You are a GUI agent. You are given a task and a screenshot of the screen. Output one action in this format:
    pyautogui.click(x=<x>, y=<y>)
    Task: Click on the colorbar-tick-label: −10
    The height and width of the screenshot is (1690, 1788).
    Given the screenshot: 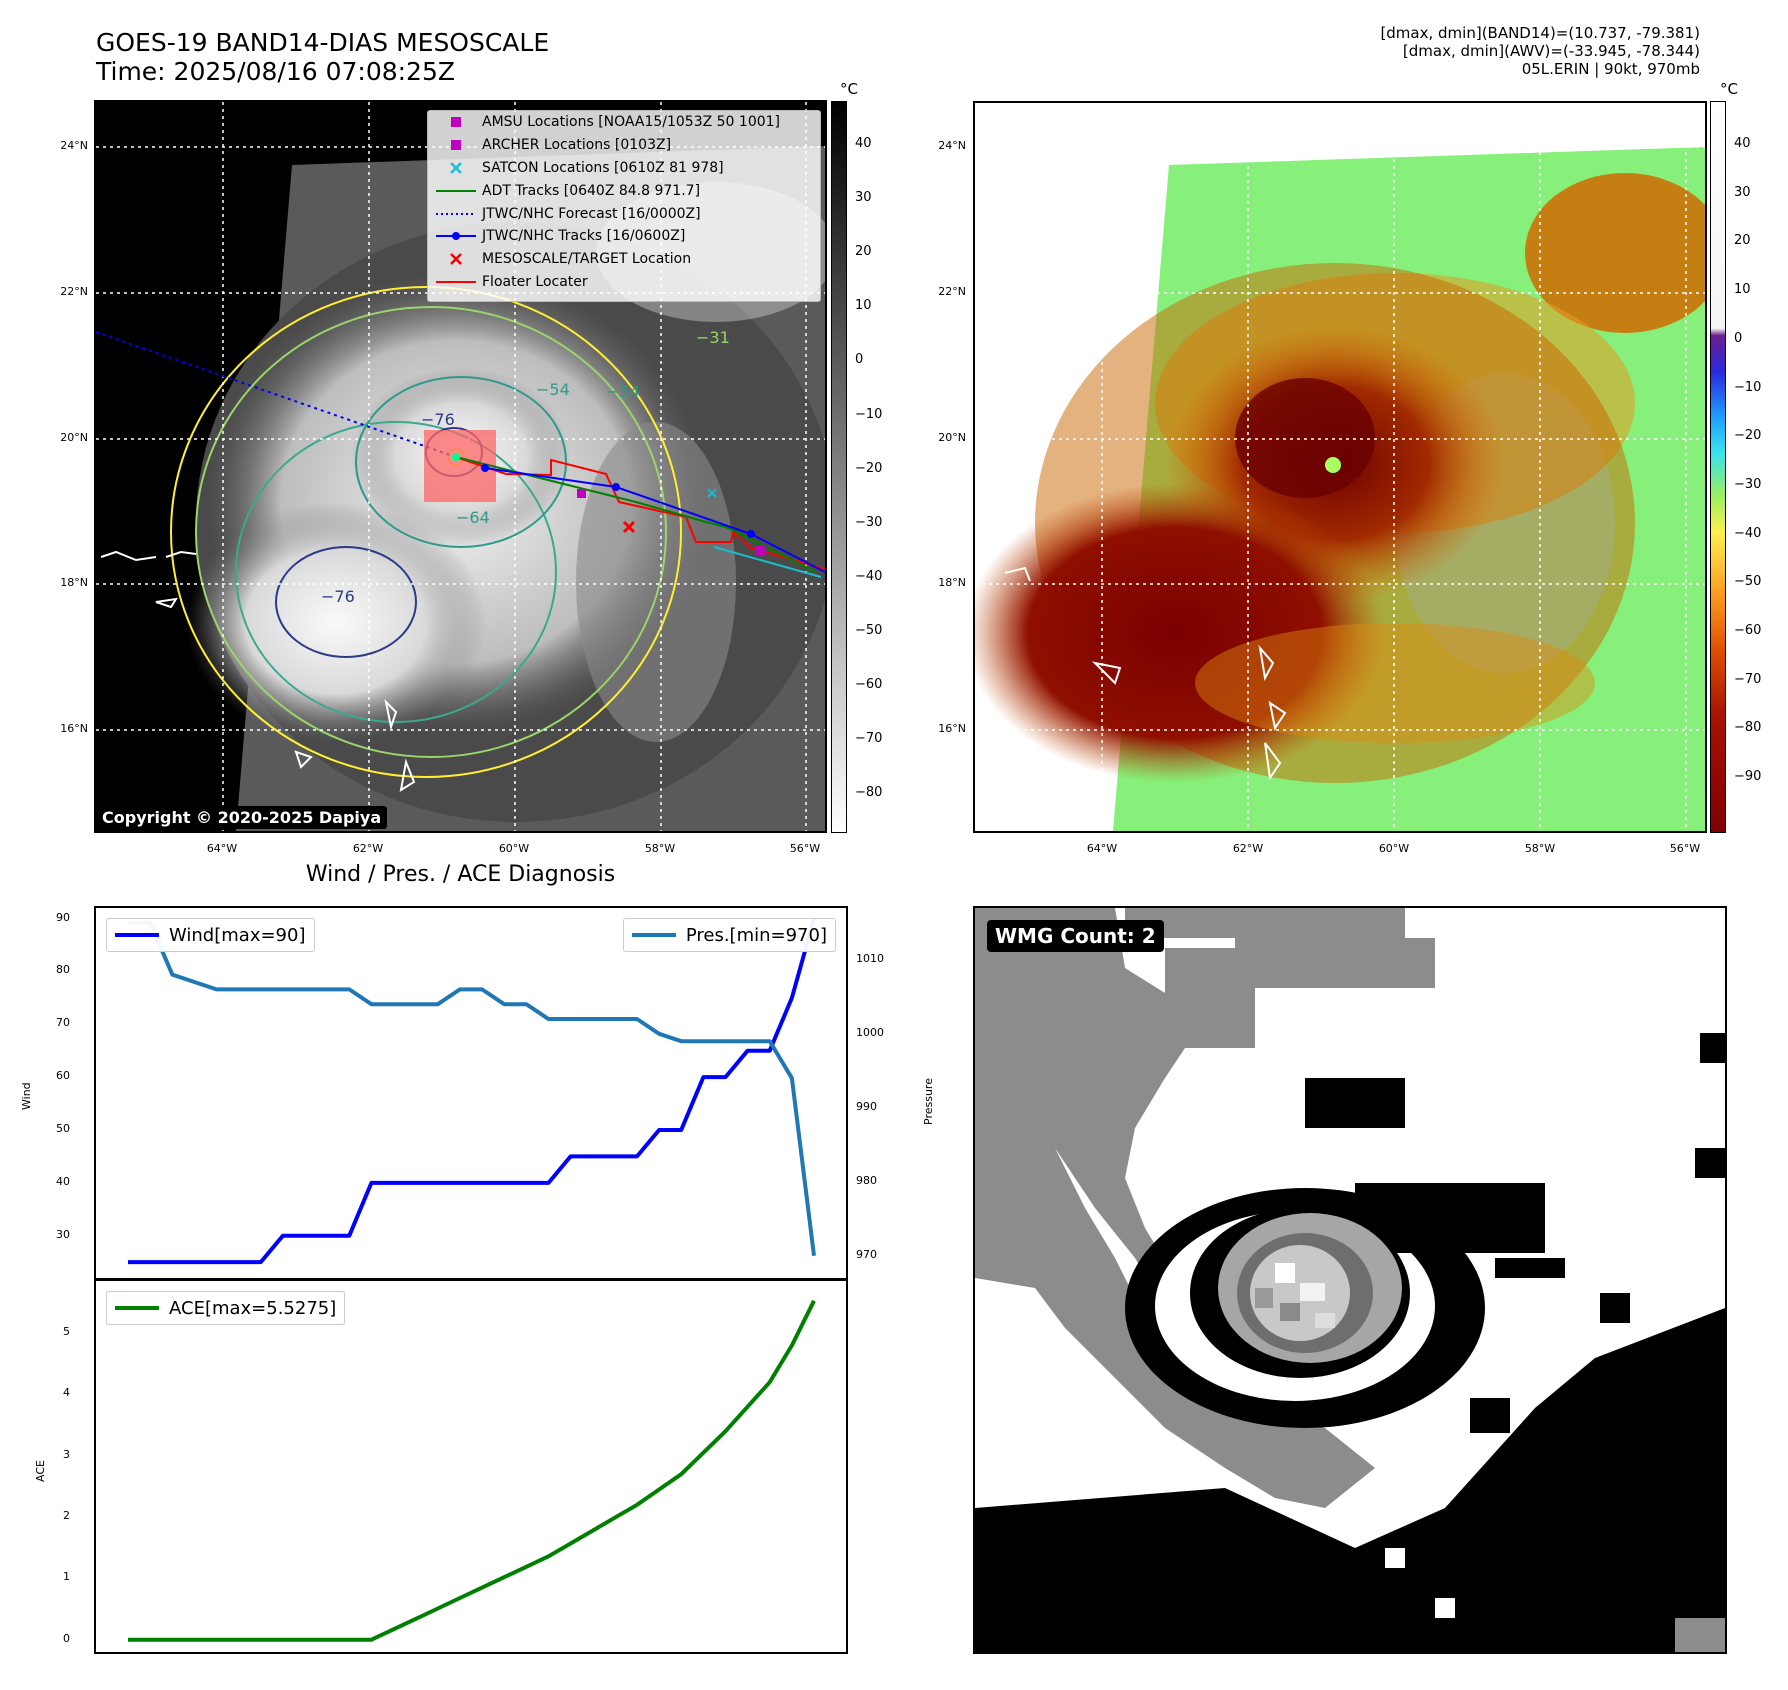 What is the action you would take?
    pyautogui.click(x=869, y=414)
    